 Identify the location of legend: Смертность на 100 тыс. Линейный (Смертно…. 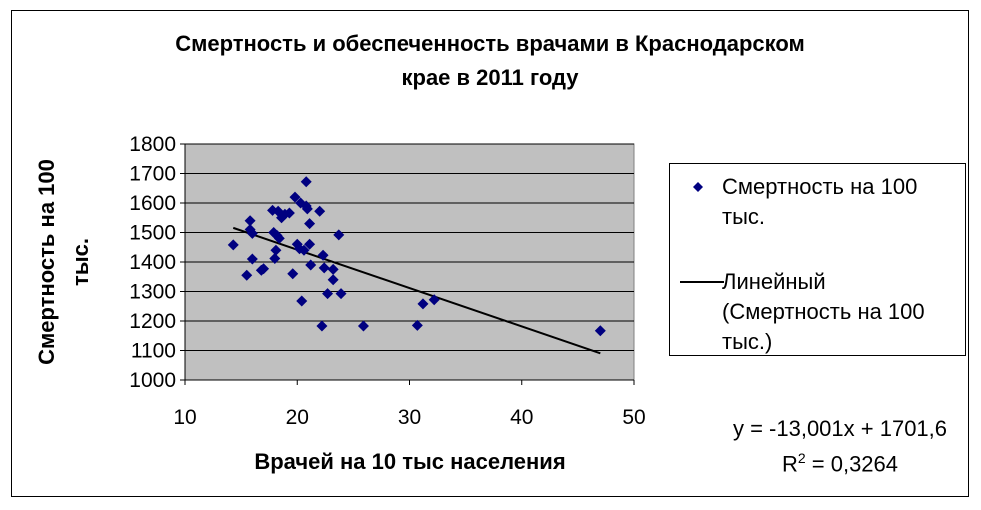
(817, 259).